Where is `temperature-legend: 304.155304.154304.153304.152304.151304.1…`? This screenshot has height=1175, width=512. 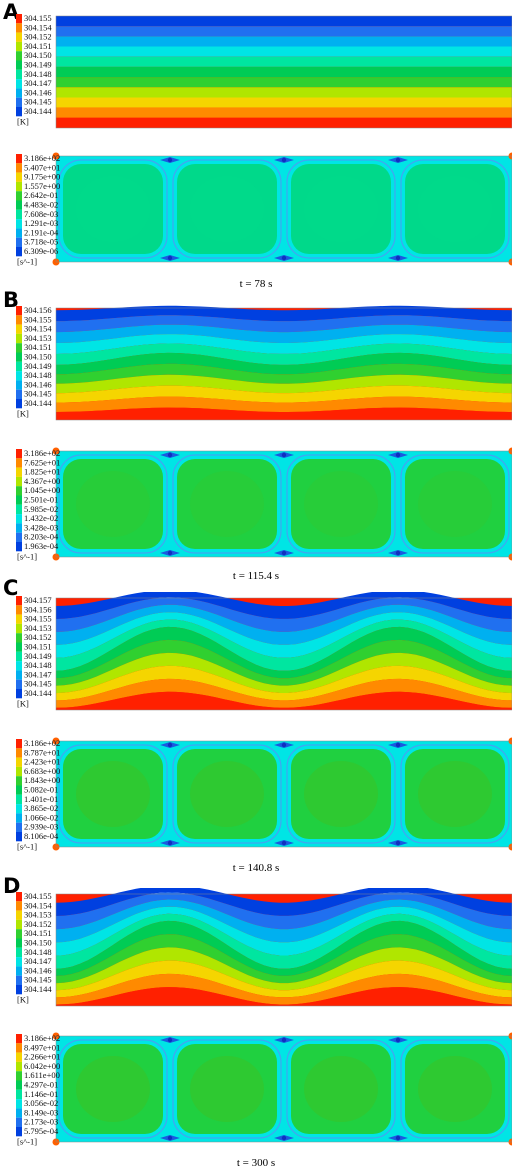
temperature-legend: 304.155304.154304.153304.152304.151304.1… is located at coordinates (34, 947).